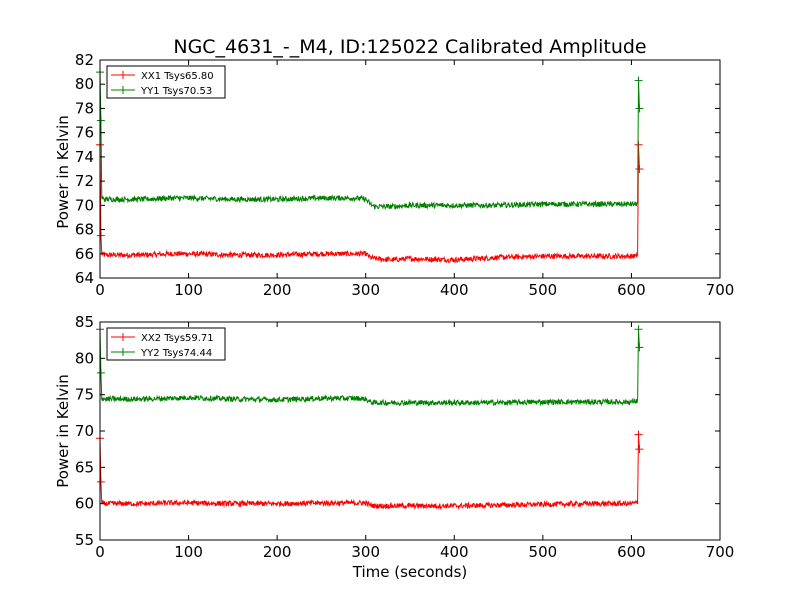 The image size is (800, 600). I want to click on y-tick-label: 65, so click(84, 467).